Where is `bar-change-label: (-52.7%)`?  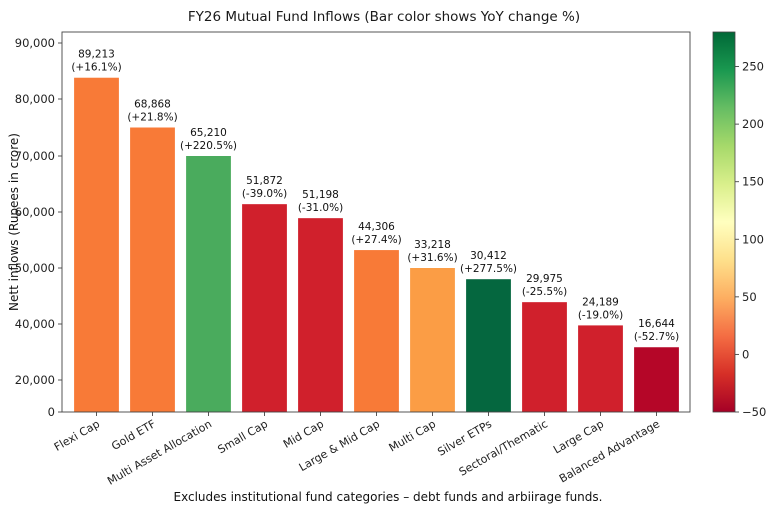 bar-change-label: (-52.7%) is located at coordinates (656, 337).